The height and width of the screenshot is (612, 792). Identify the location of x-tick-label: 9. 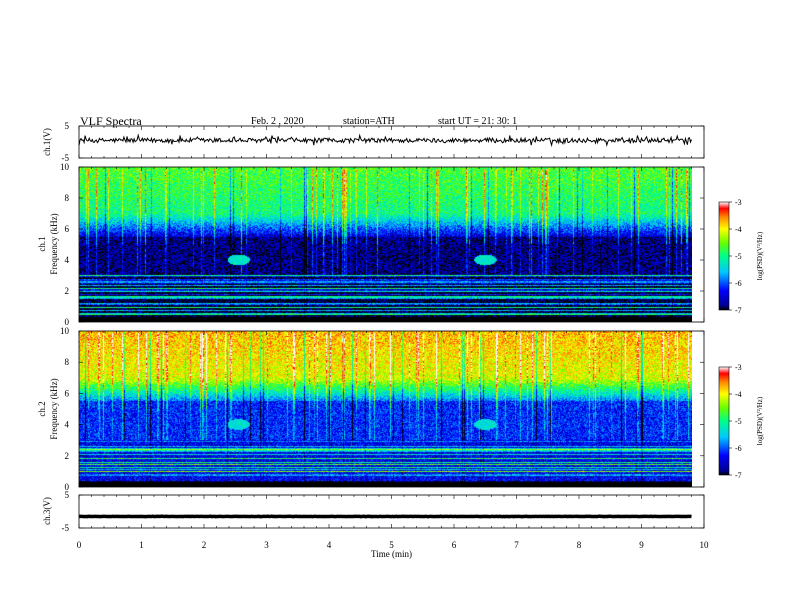
(641, 545).